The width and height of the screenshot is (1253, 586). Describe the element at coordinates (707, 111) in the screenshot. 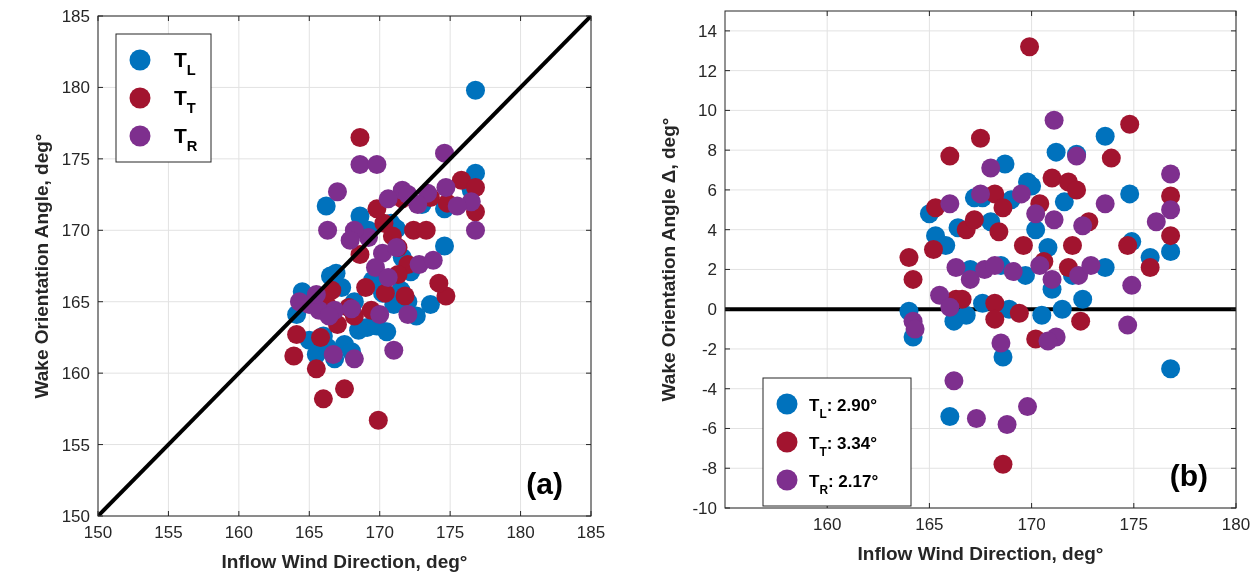

I see `y-tick-label: 10` at that location.